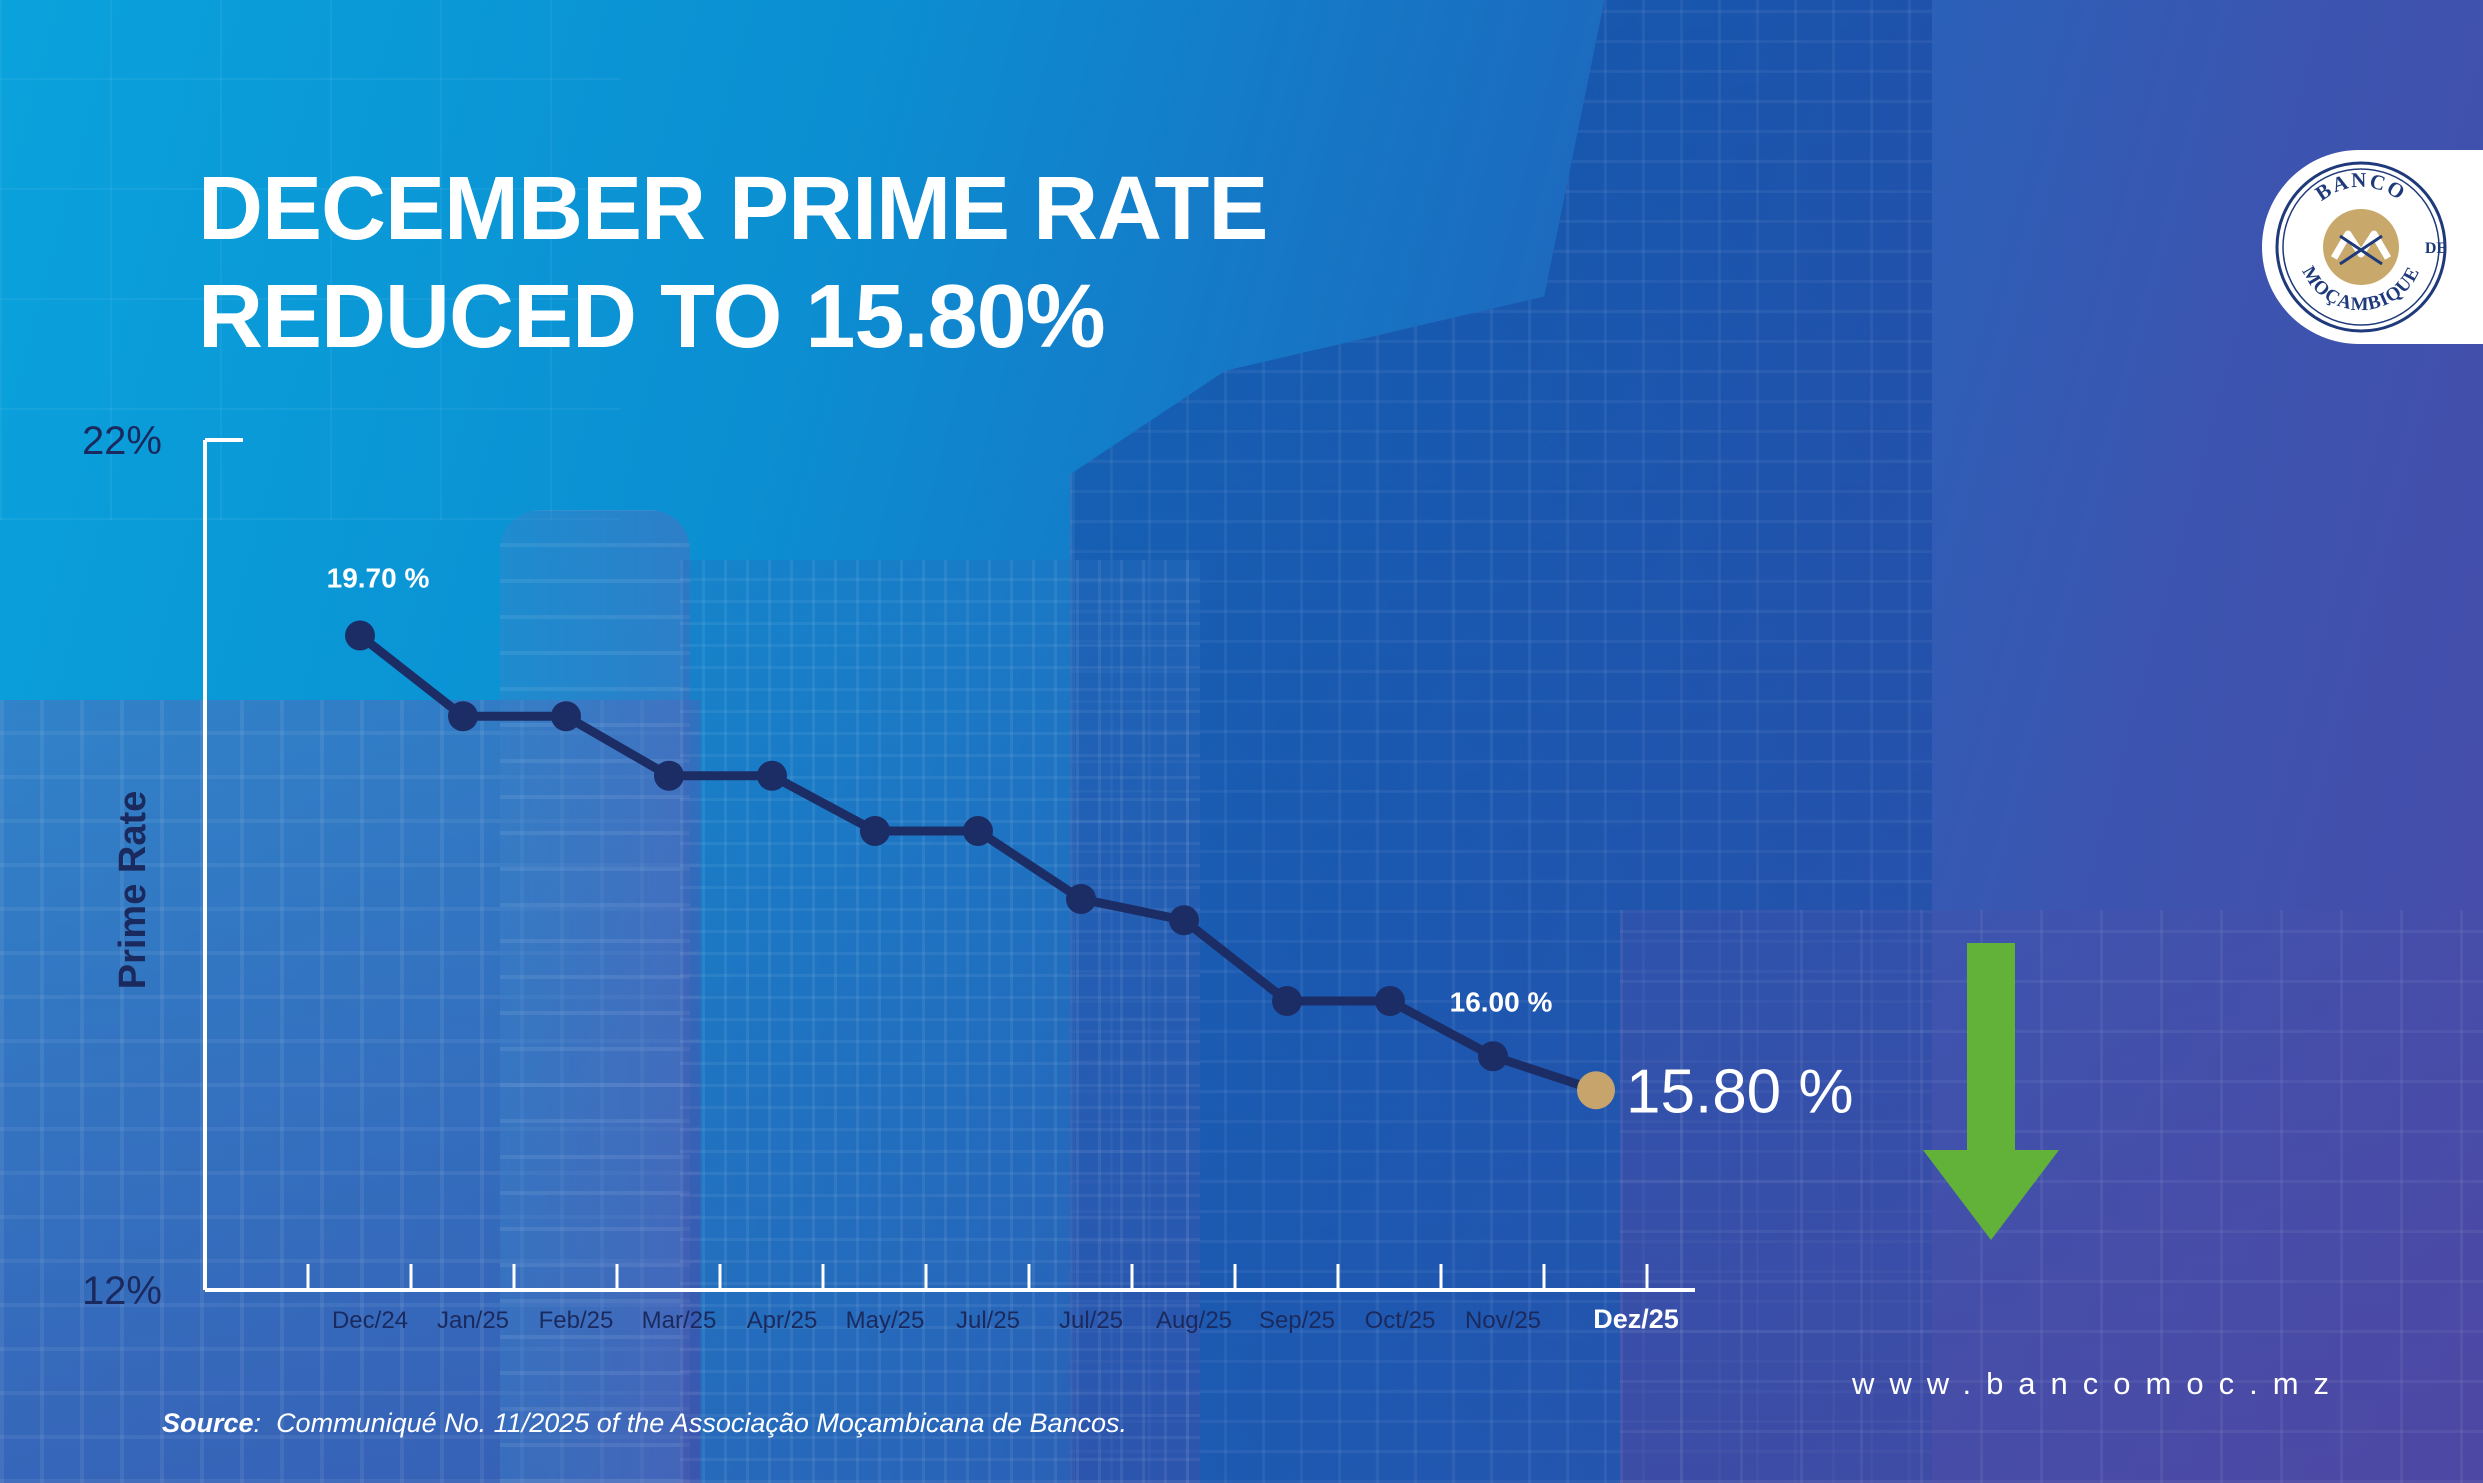  Describe the element at coordinates (733, 209) in the screenshot. I see `headline-line-1: DECEMBER PRIME RATE` at that location.